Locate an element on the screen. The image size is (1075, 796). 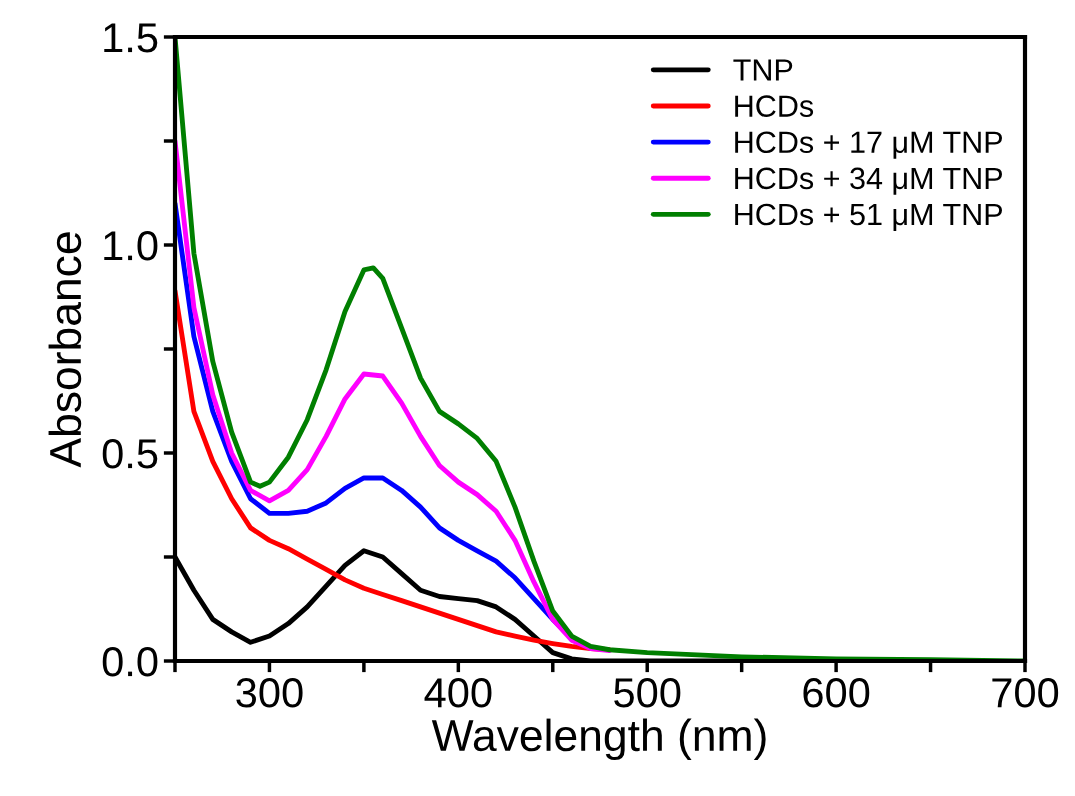
x-tick-label: 600 is located at coordinates (836, 693).